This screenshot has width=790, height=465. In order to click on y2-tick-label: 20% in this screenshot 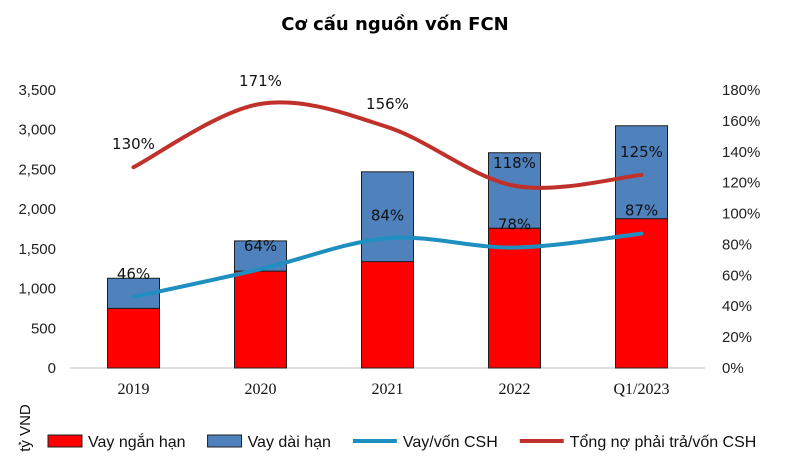, I will do `click(737, 337)`.